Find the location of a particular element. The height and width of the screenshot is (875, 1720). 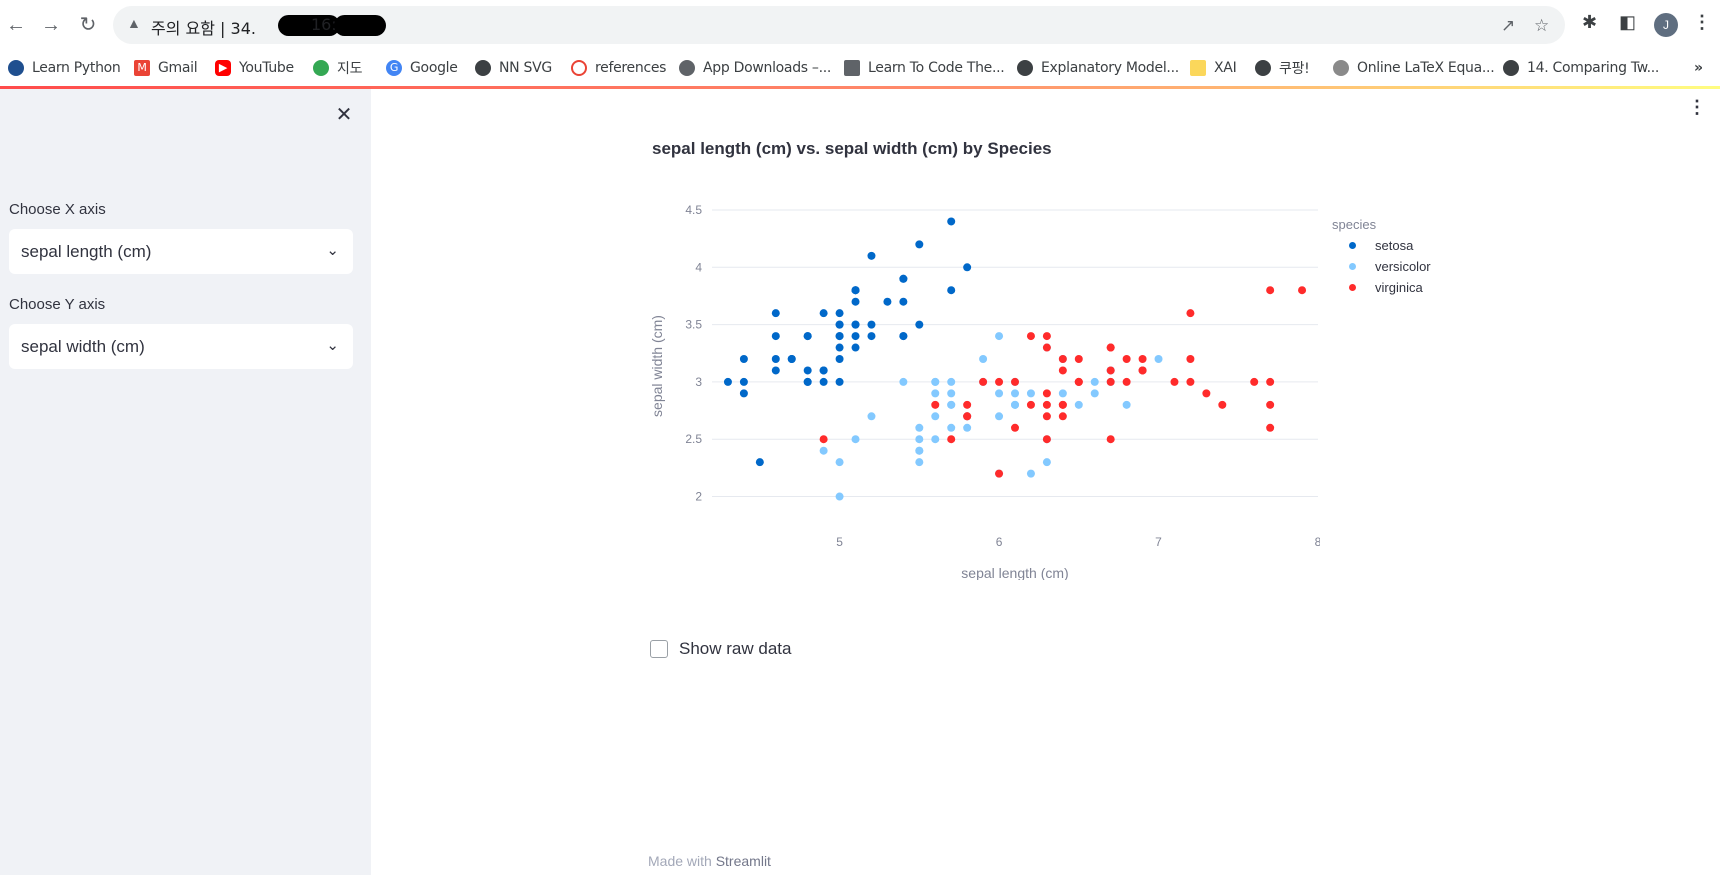

x-axis-select: sepal length (cm) ⌄ is located at coordinates (181, 251).